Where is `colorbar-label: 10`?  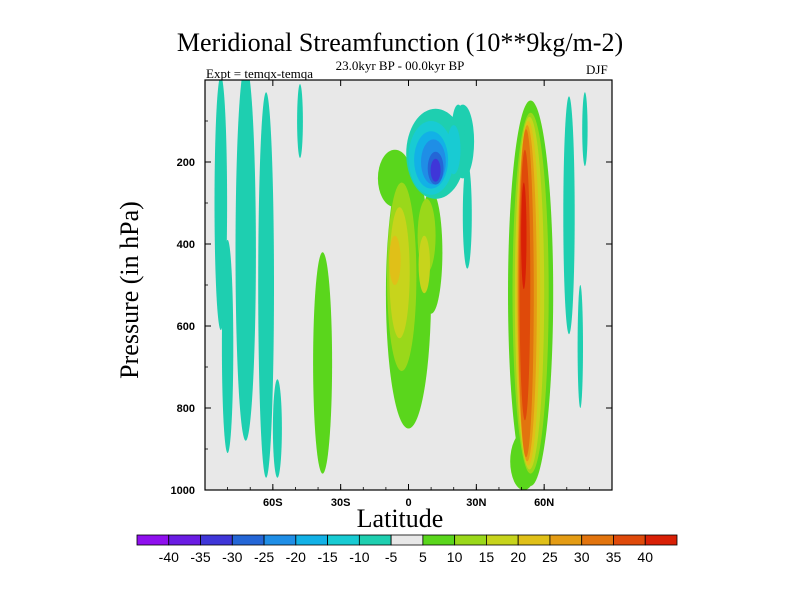 colorbar-label: 10 is located at coordinates (455, 557).